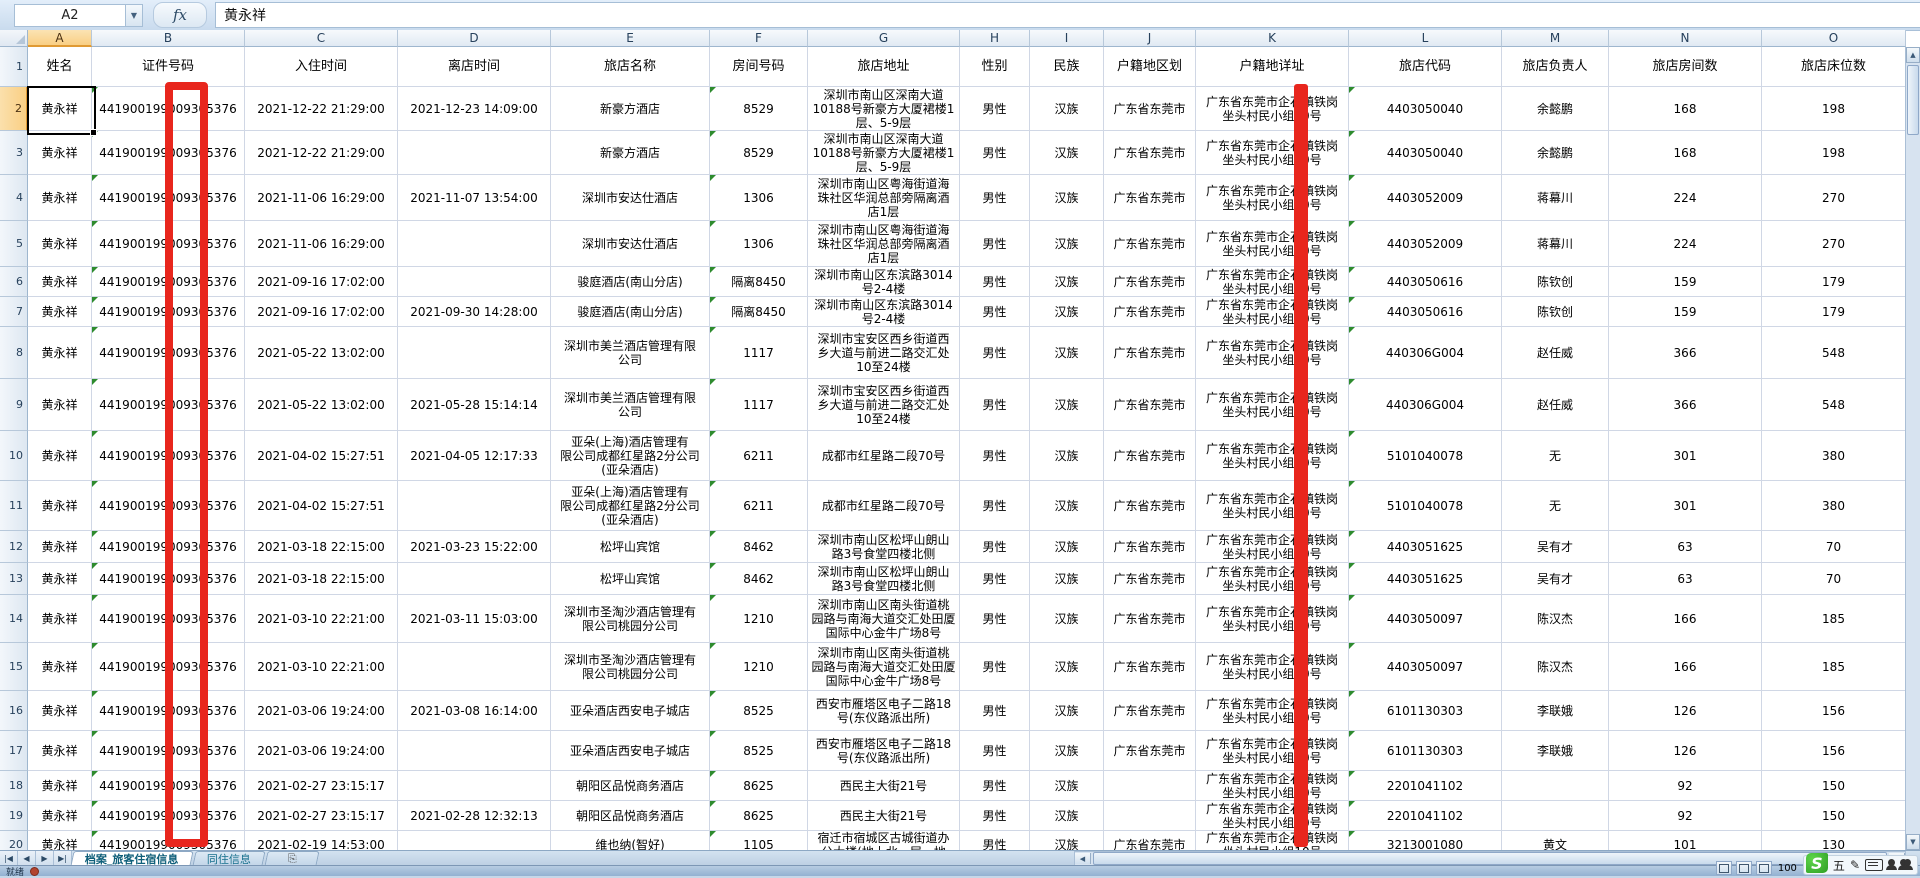  I want to click on cell-N11: 301, so click(1685, 506).